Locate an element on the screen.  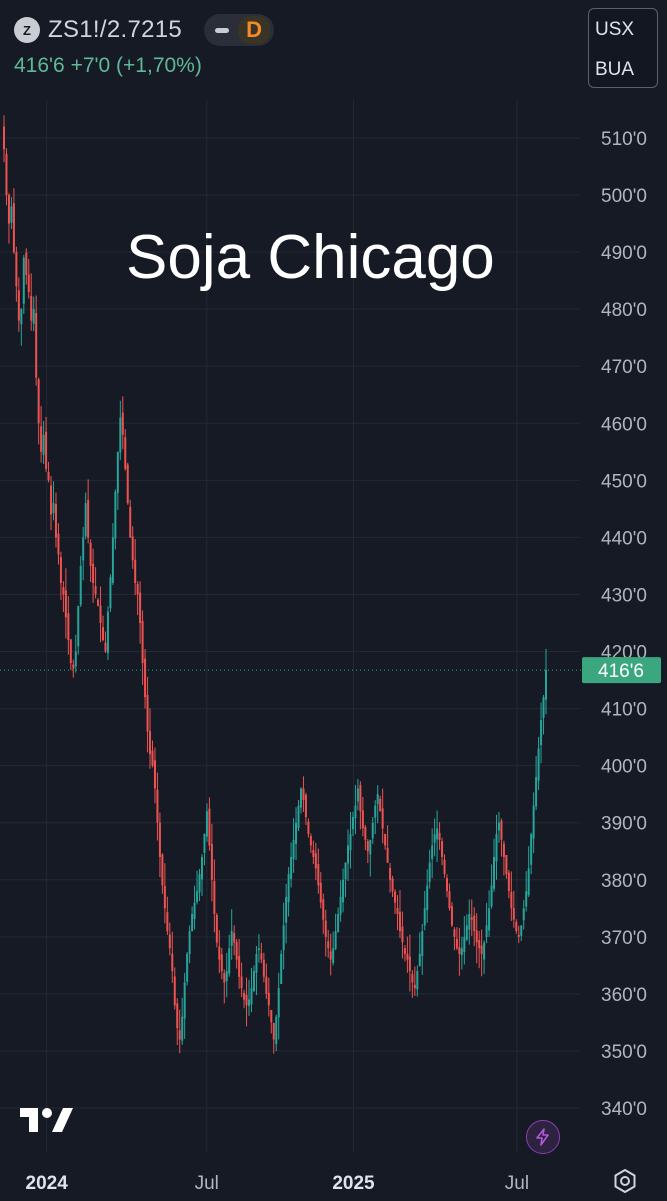
last-price-tag is located at coordinates (621, 670).